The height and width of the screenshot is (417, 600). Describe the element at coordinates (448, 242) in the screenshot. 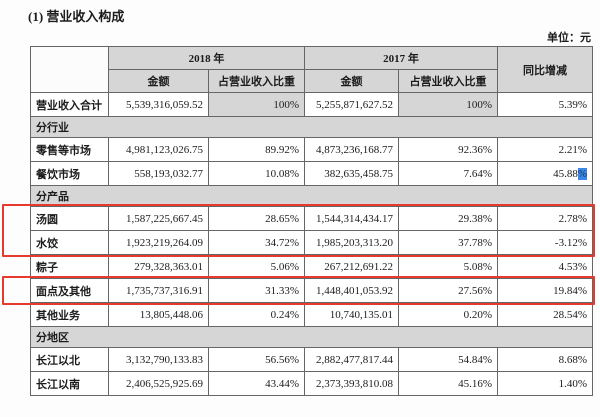

I see `table-cell: 37.78%` at that location.